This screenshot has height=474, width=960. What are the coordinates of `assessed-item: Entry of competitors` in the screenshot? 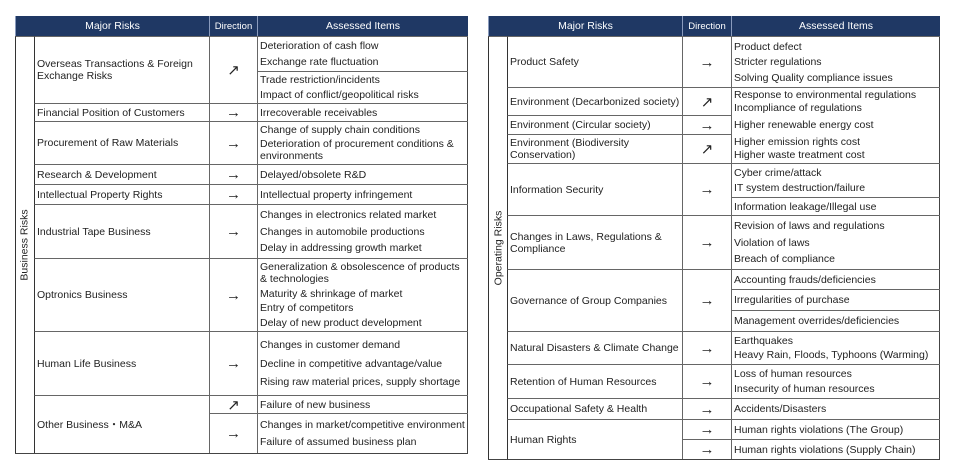 It's located at (307, 308).